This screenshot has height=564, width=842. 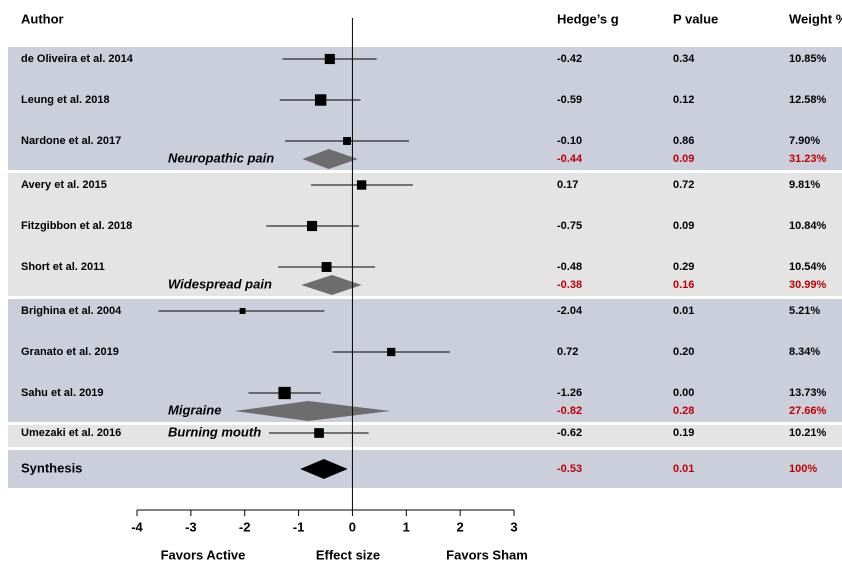 I want to click on x-tick-label: 2, so click(x=460, y=526).